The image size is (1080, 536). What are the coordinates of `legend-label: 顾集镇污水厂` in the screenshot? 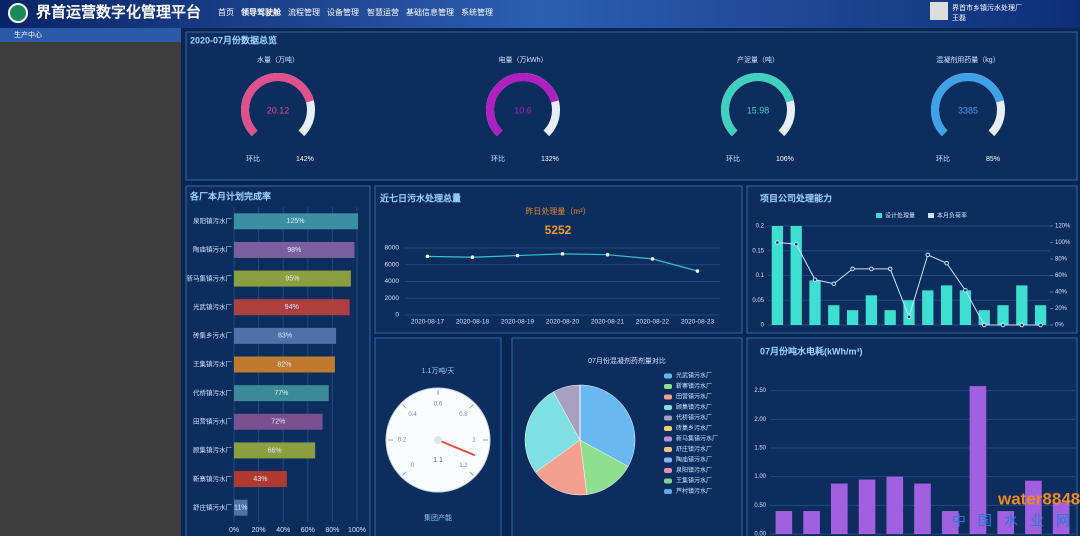 It's located at (694, 407).